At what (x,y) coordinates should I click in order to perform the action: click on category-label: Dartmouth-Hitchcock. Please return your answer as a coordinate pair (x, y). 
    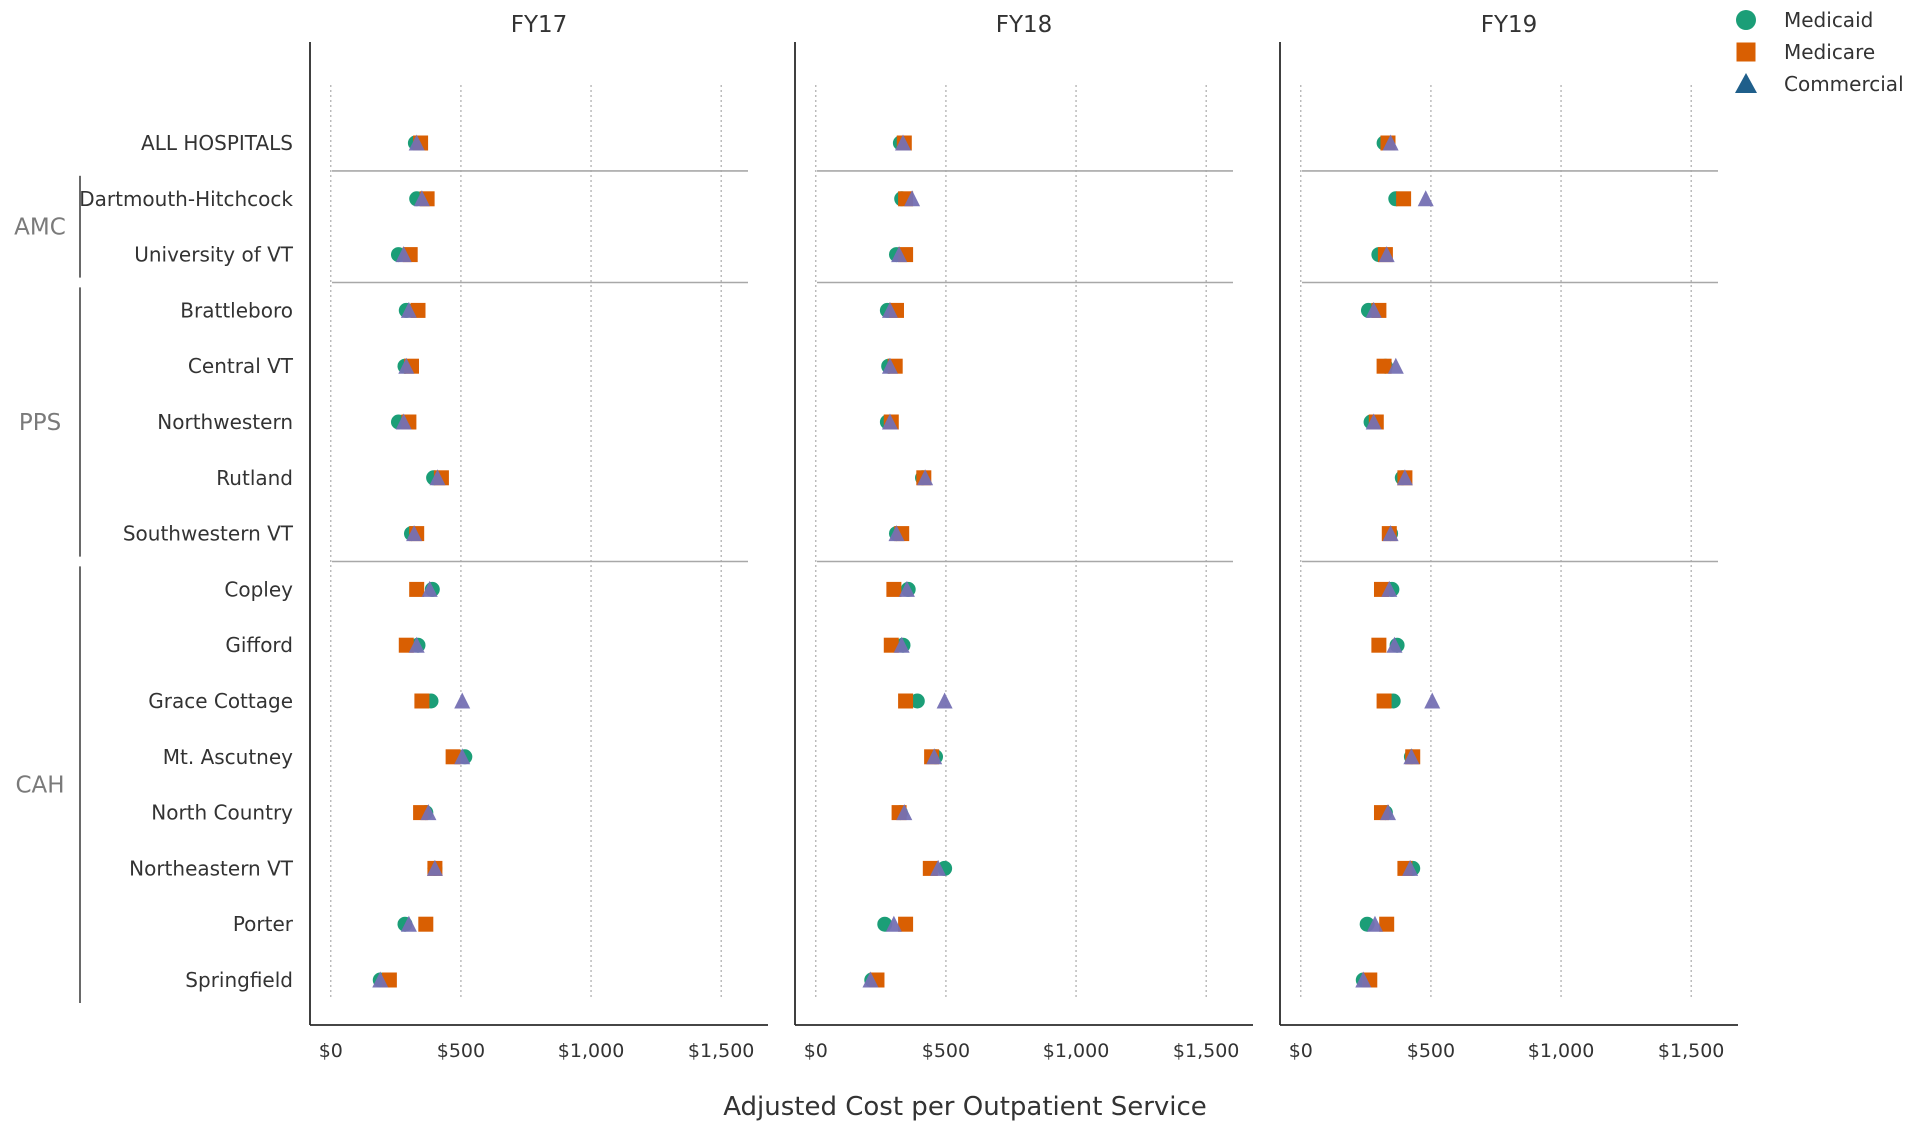
    Looking at the image, I should click on (186, 199).